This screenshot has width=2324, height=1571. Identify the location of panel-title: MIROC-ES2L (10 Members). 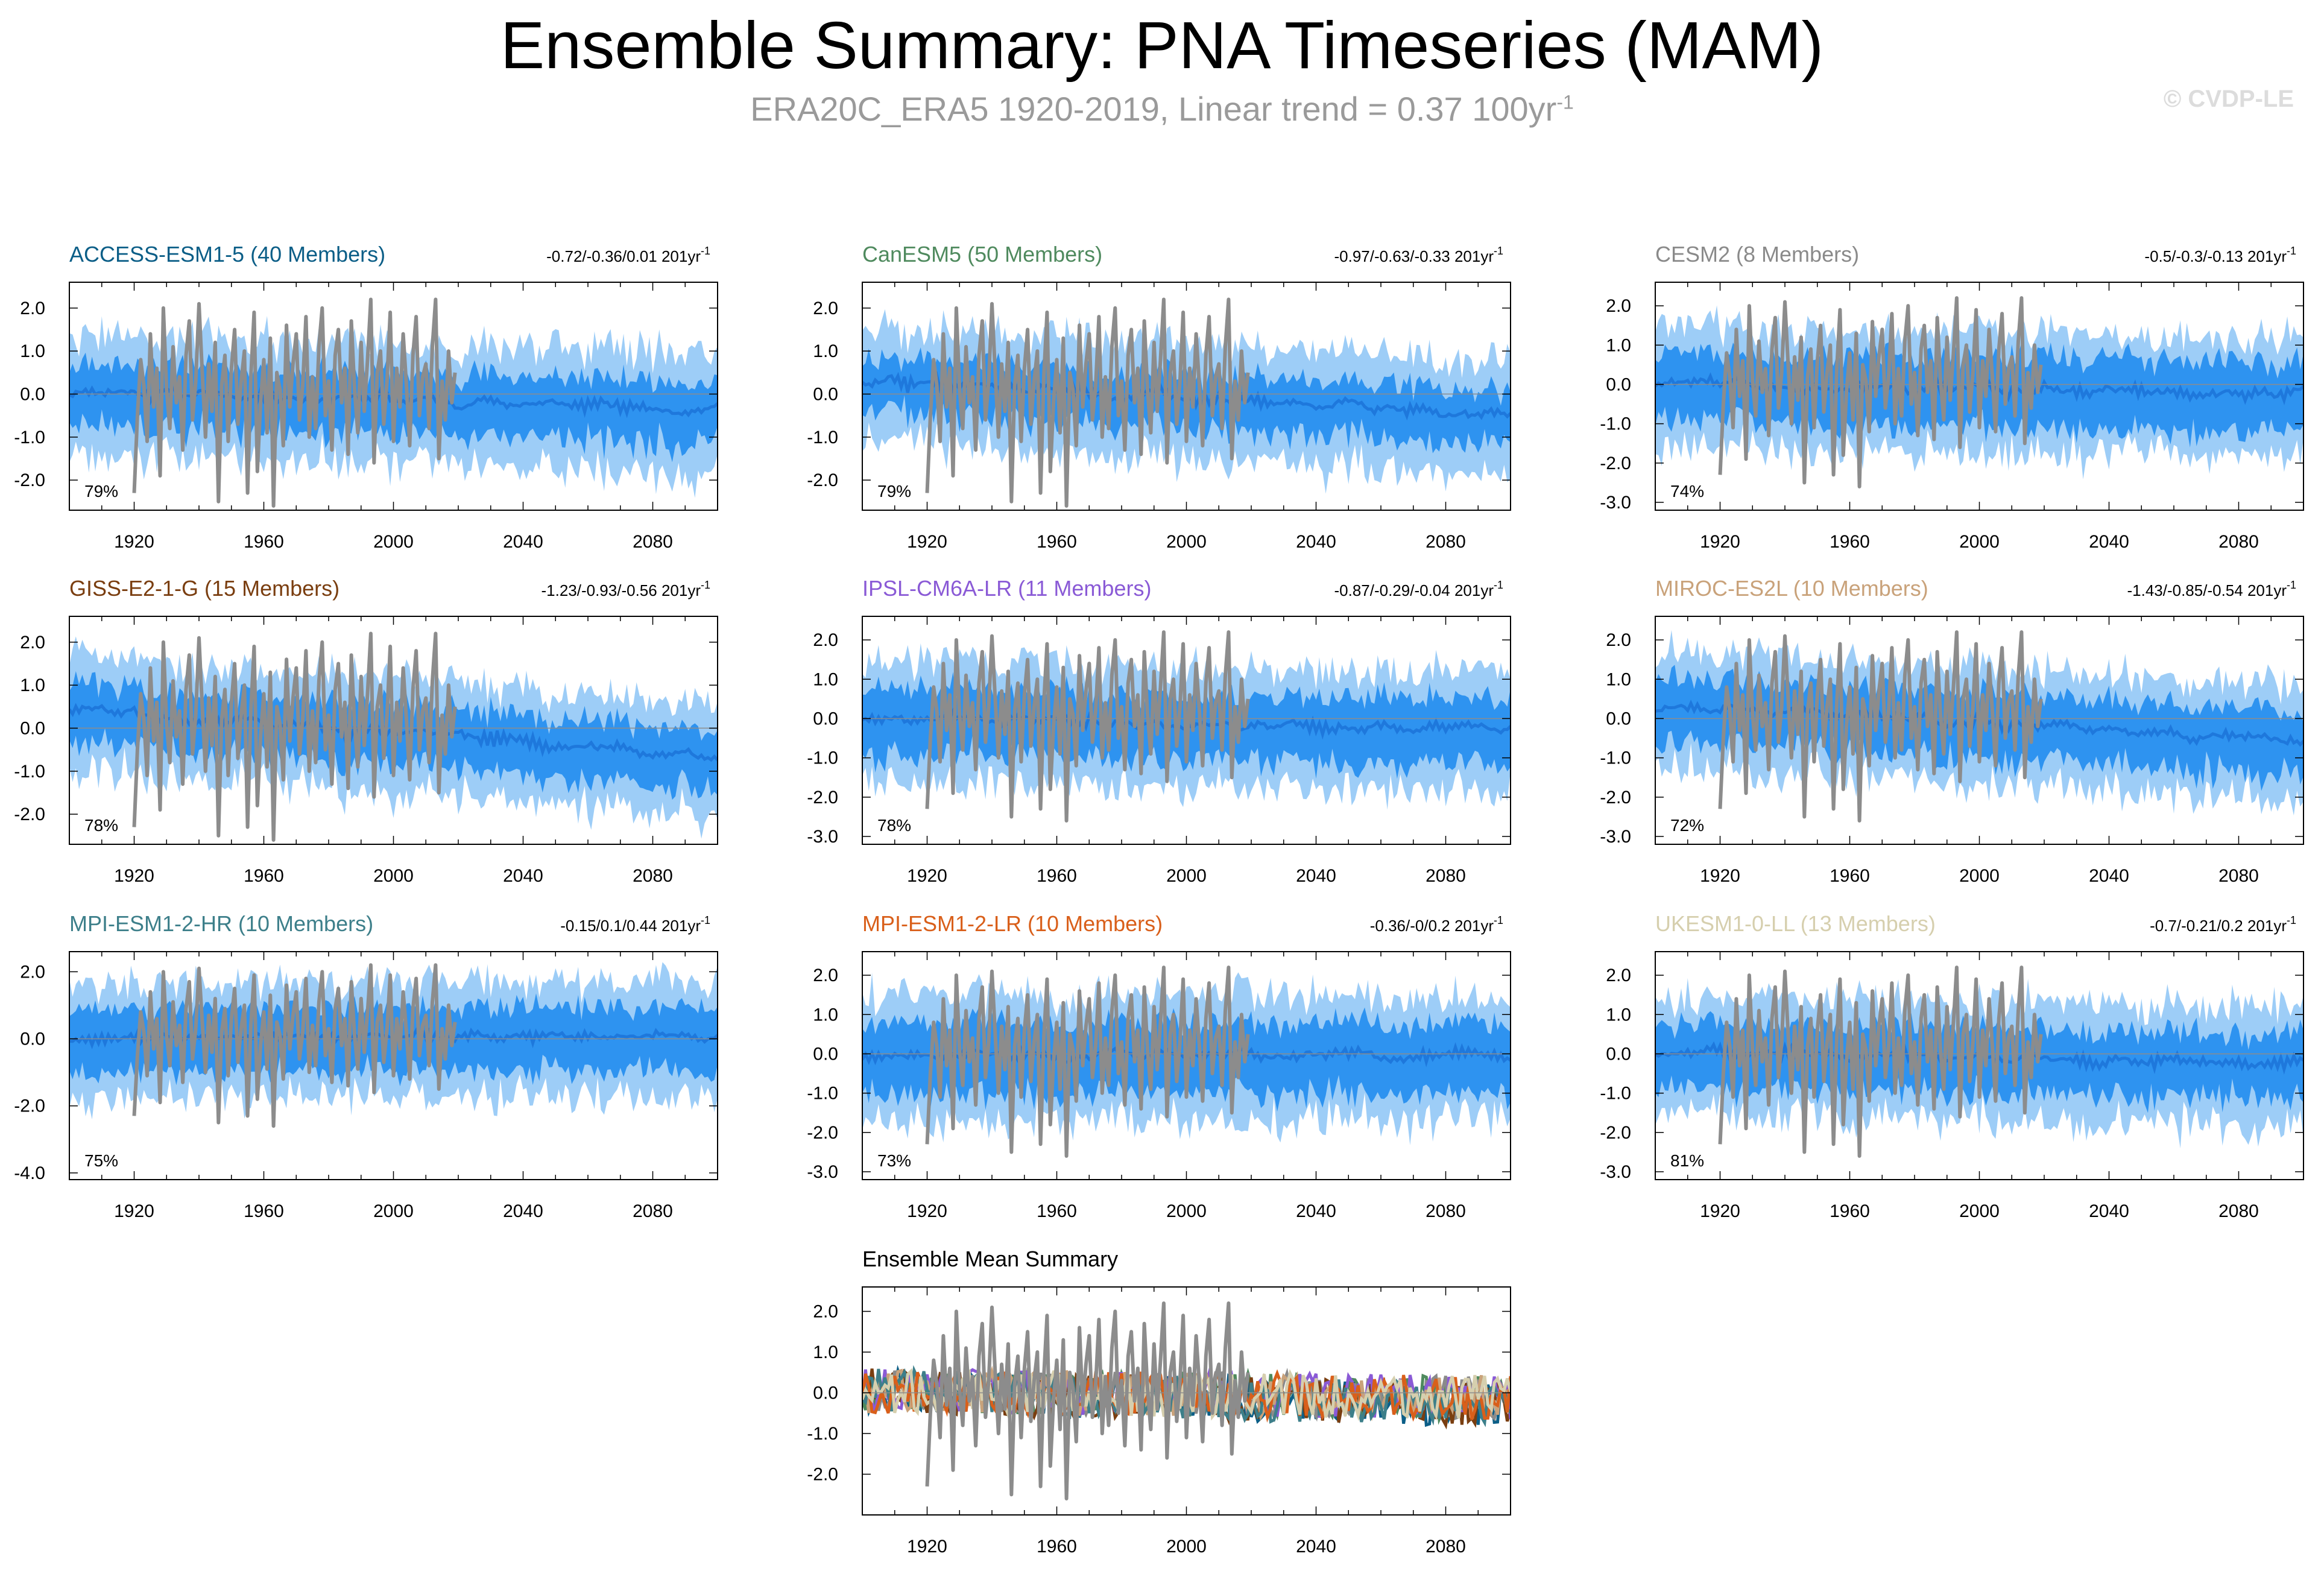
(1791, 588).